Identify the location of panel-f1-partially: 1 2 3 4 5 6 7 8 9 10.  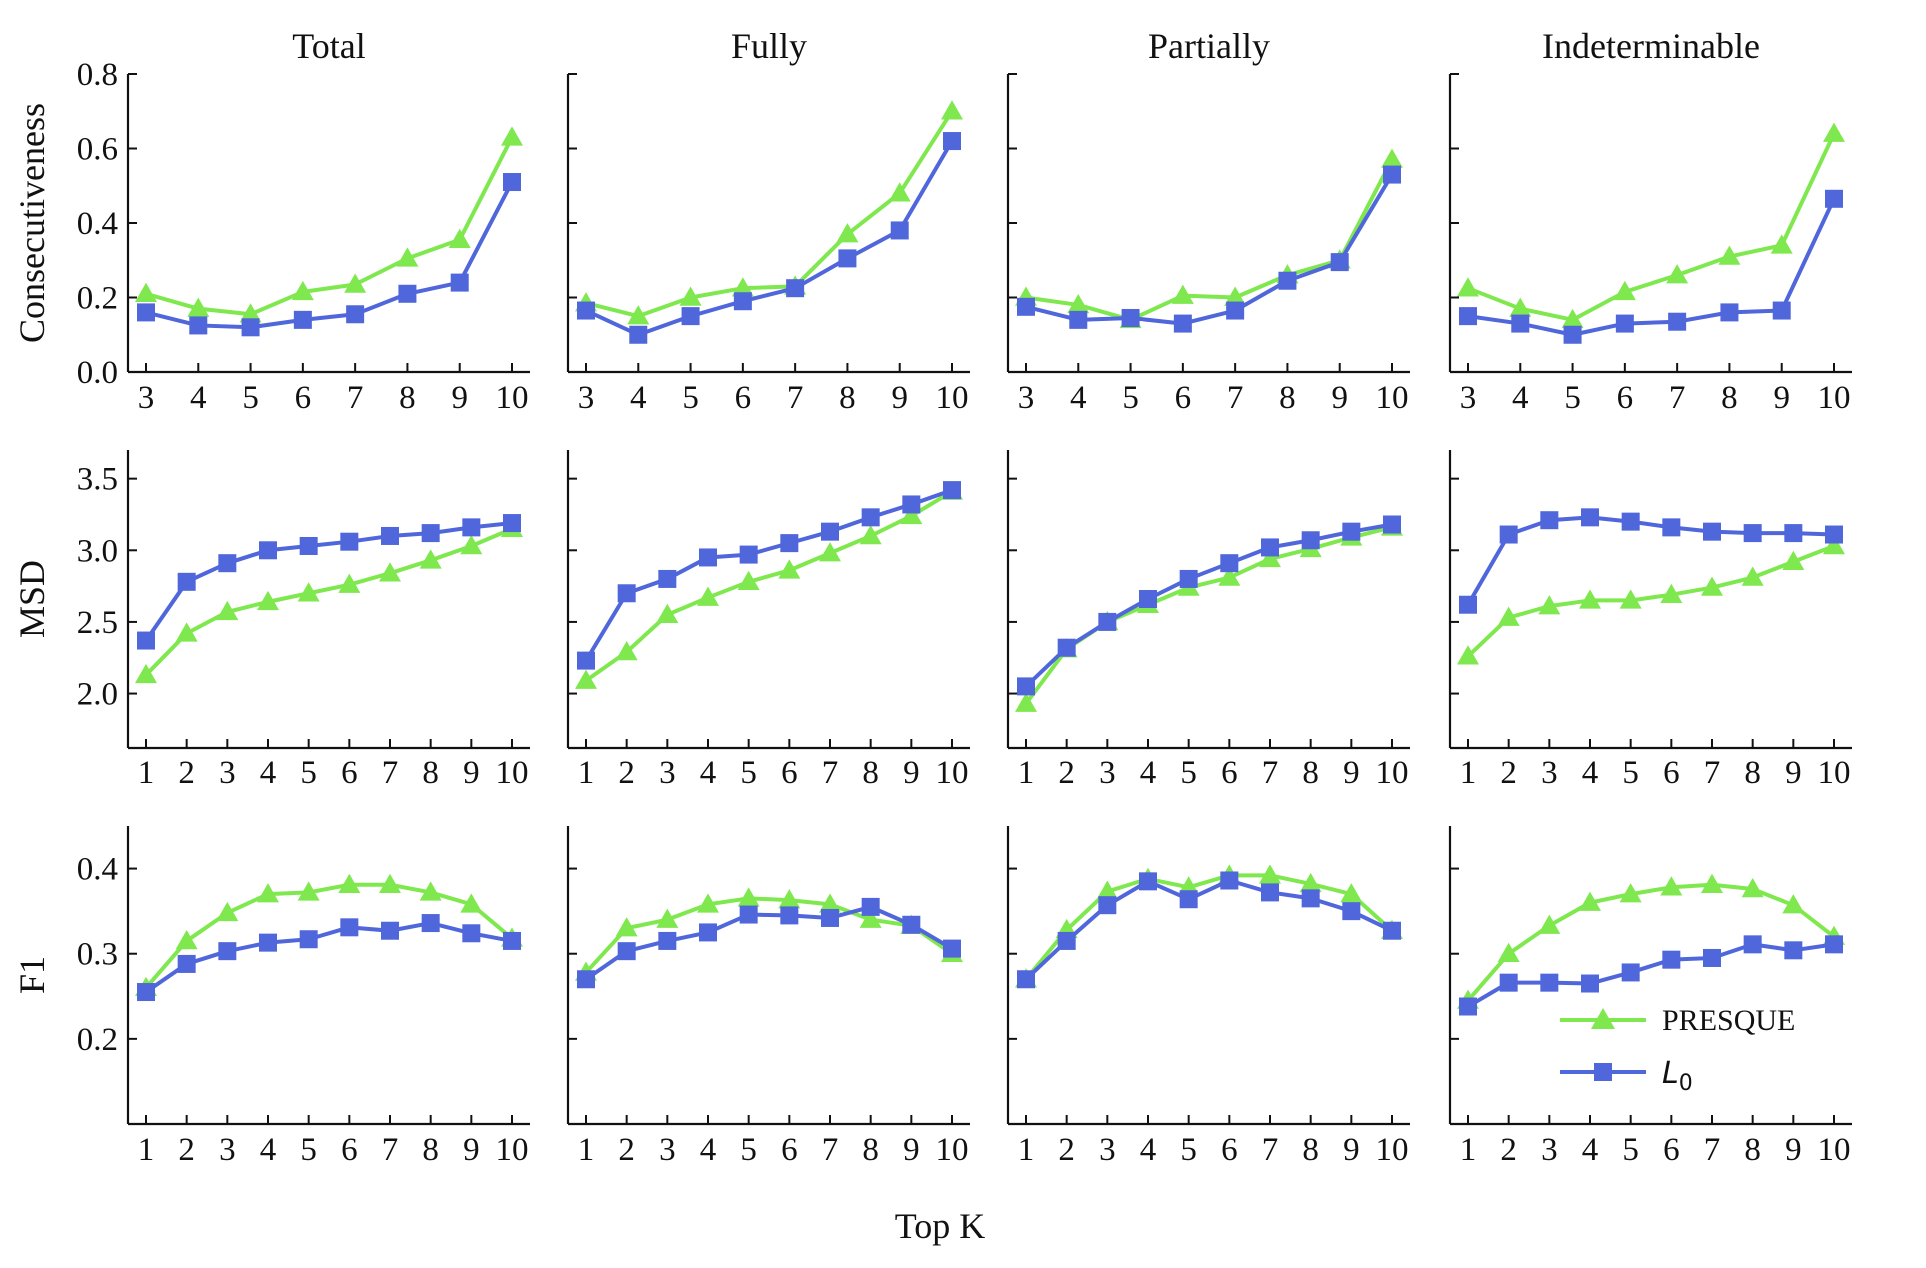
(1208, 997).